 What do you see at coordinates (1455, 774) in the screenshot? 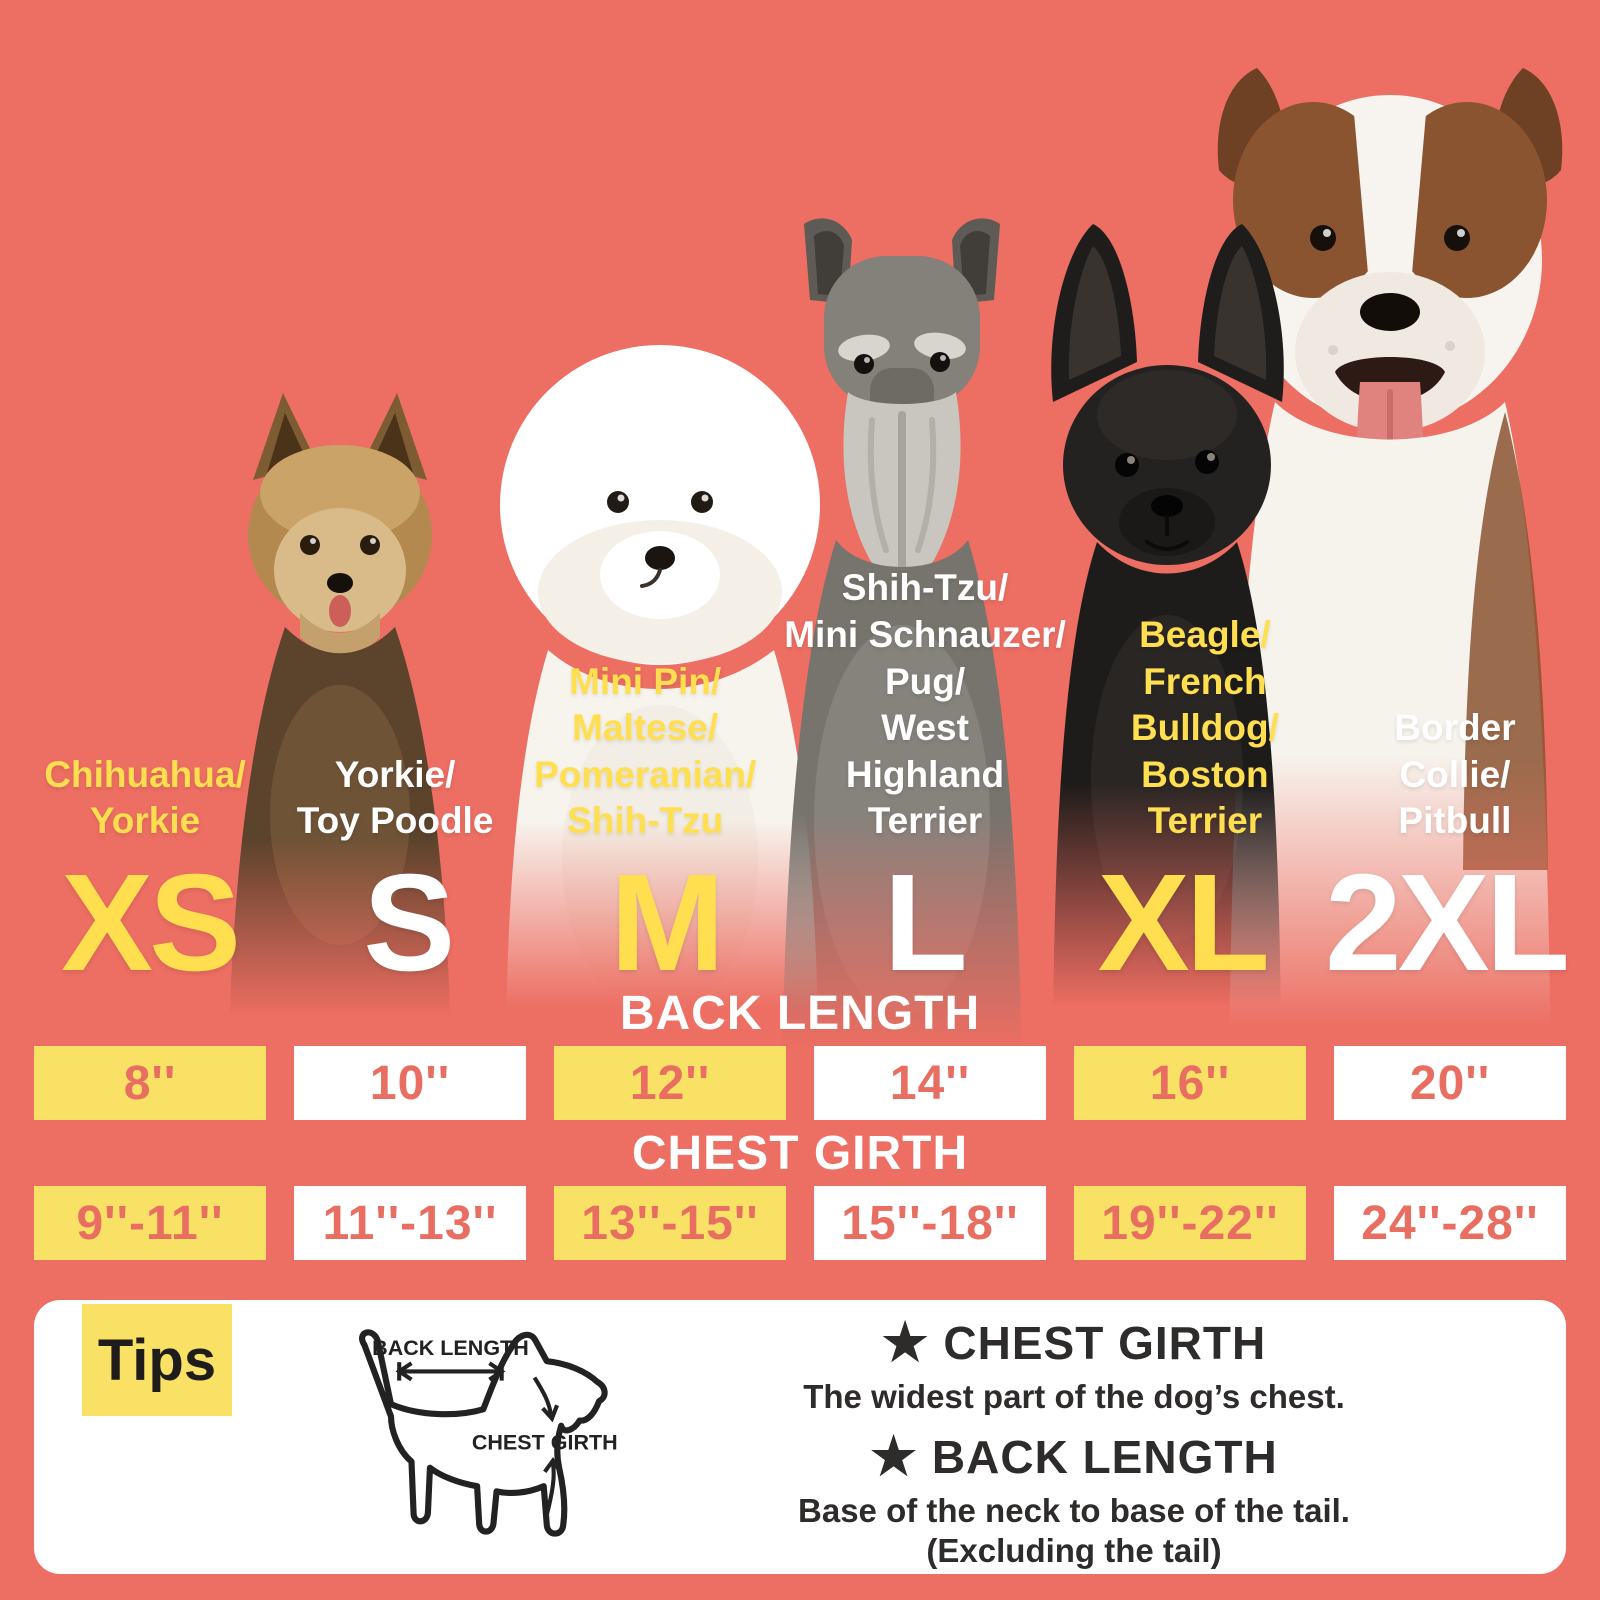
I see `breed-label-2xl: Border Collie/ Pitbull` at bounding box center [1455, 774].